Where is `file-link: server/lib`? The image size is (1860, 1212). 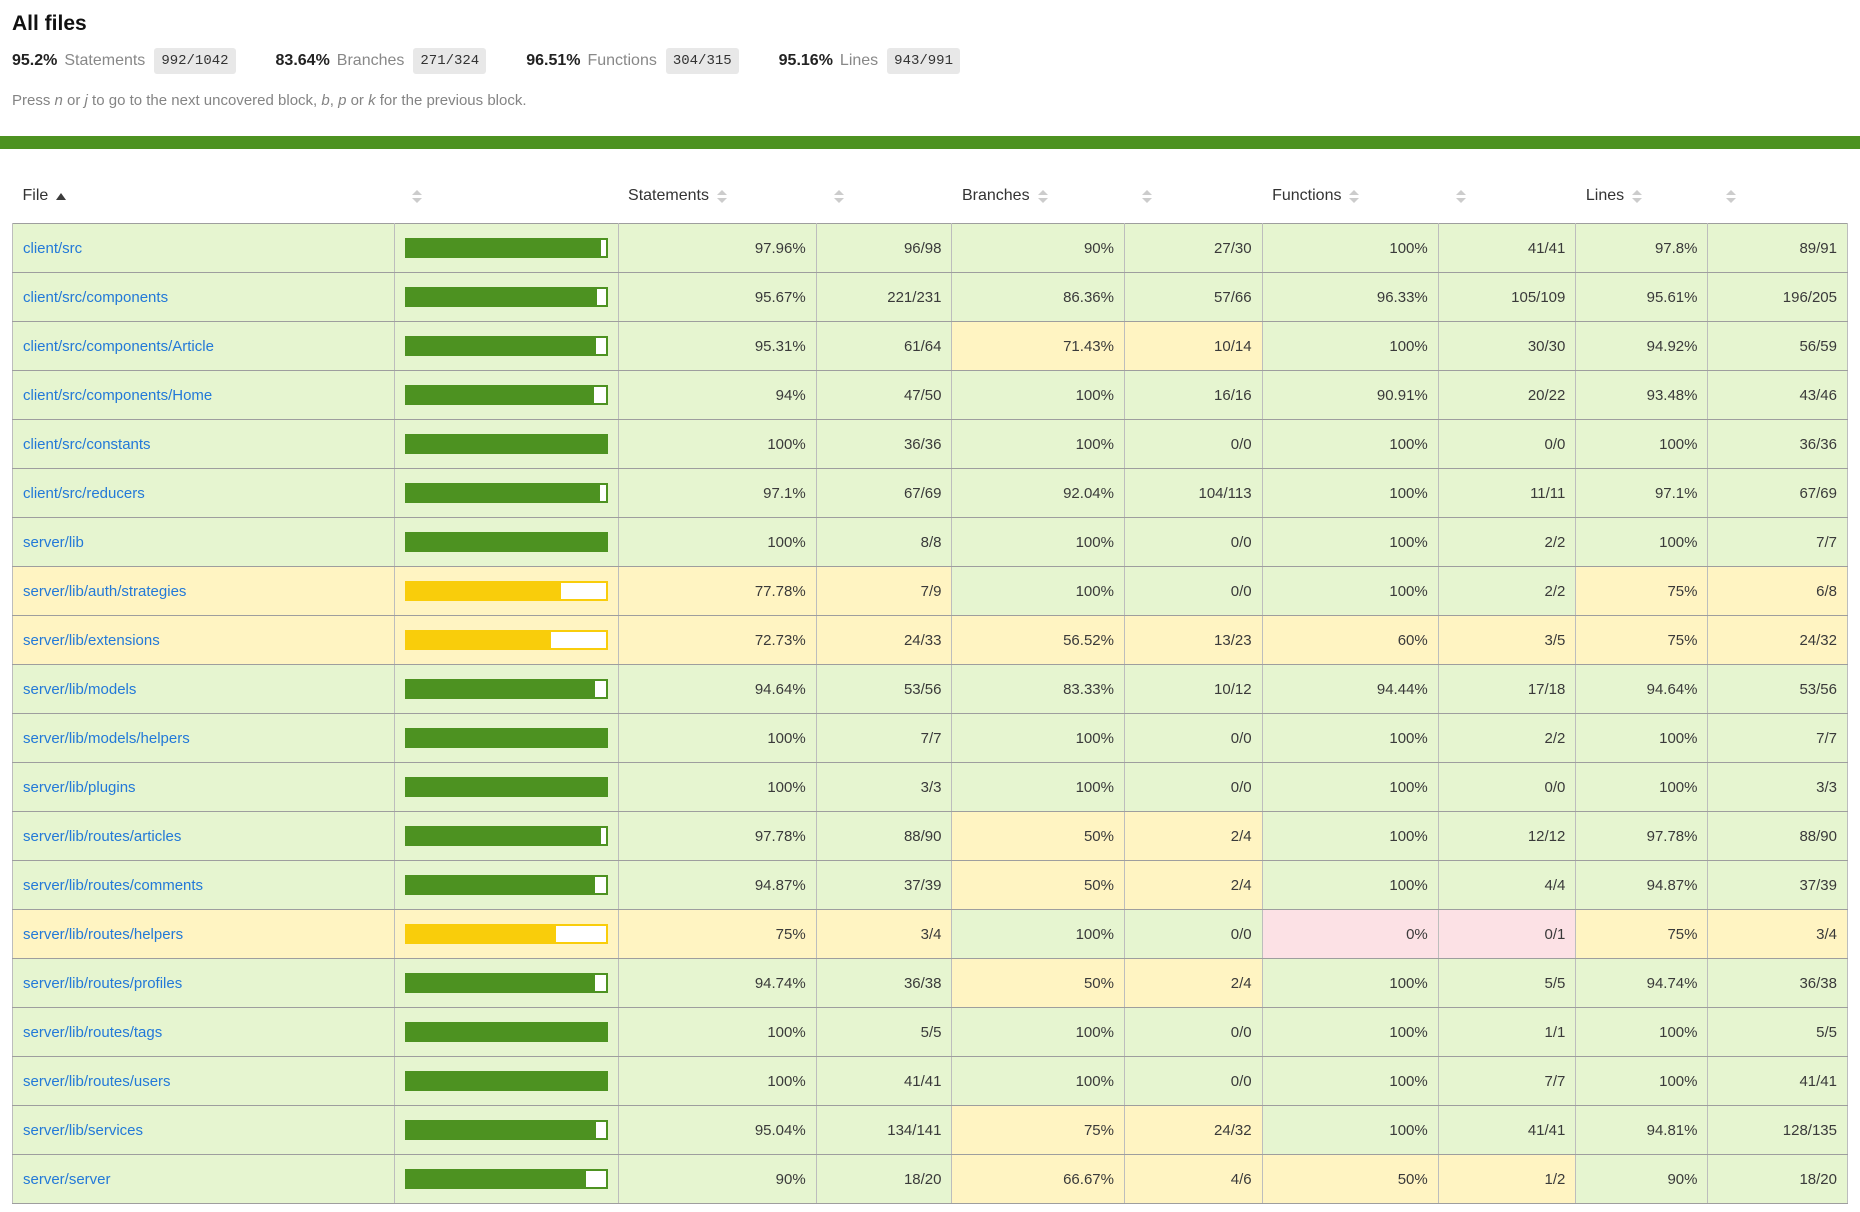 file-link: server/lib is located at coordinates (53, 542).